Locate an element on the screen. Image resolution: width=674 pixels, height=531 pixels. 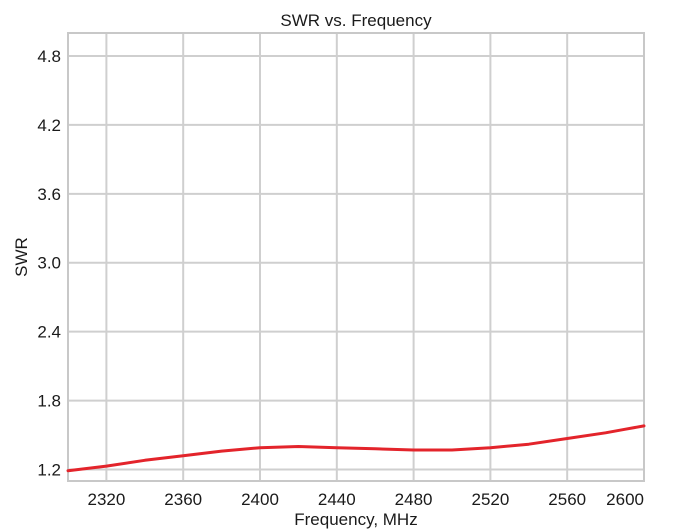
y-tick-label: 1.8 is located at coordinates (49, 401).